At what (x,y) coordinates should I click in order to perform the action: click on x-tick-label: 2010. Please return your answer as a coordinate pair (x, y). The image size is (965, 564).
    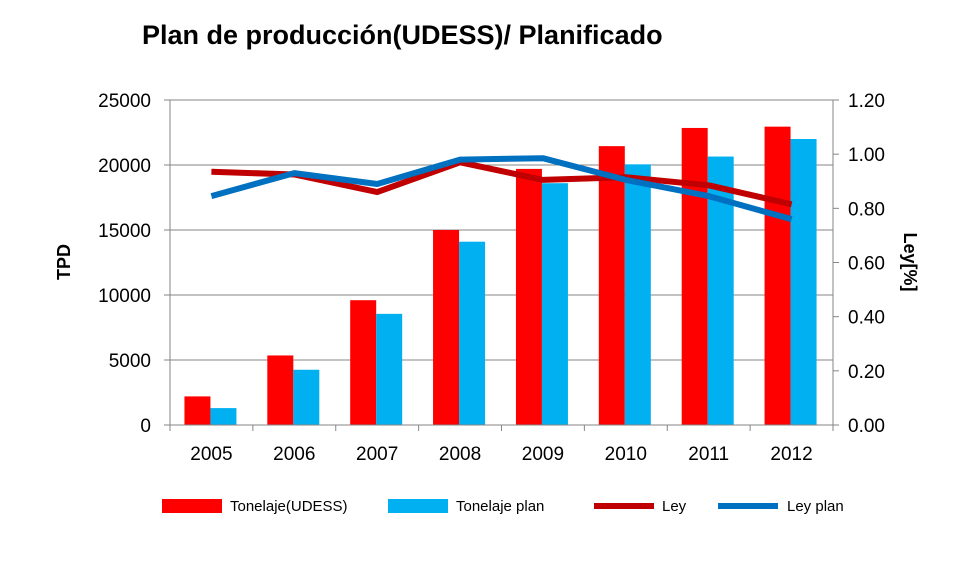
    Looking at the image, I should click on (626, 454).